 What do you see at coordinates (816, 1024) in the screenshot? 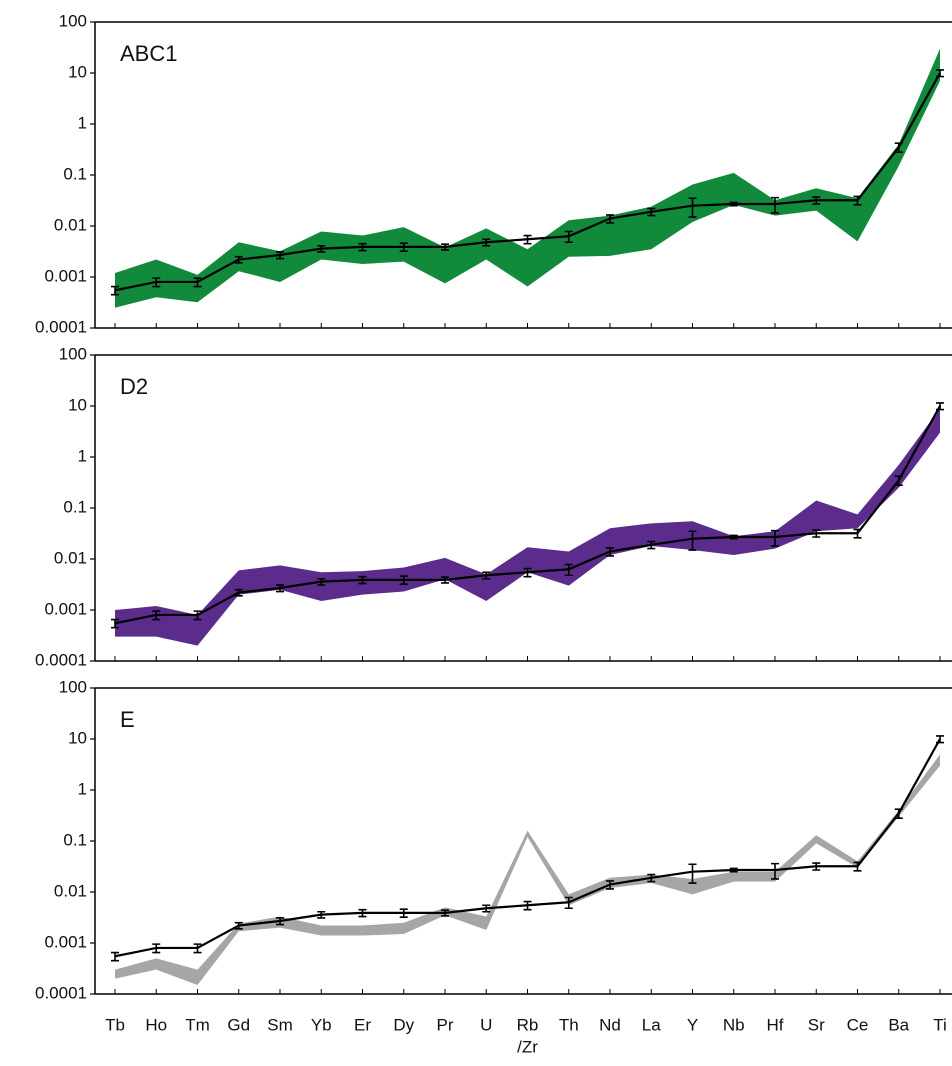
I see `x-tick-label: Sr` at bounding box center [816, 1024].